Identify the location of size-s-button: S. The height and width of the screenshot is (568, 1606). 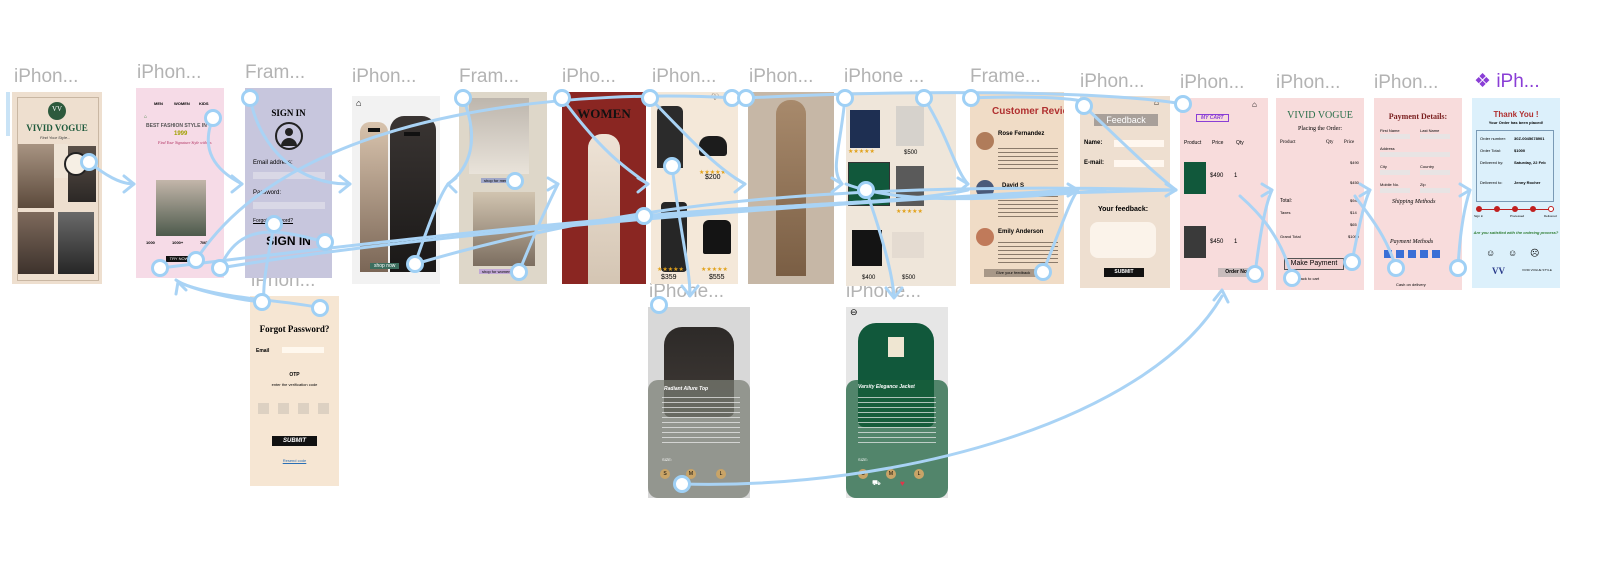
(863, 474).